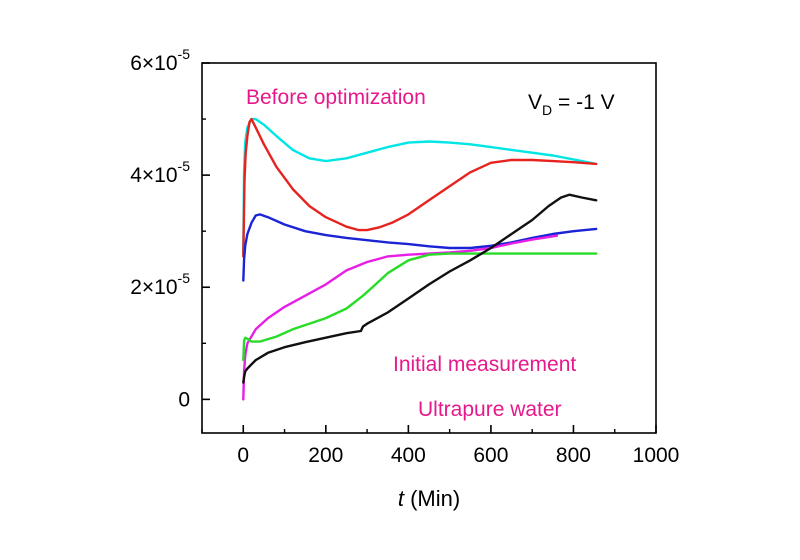  I want to click on x-axis-title-italic: t, so click(401, 498).